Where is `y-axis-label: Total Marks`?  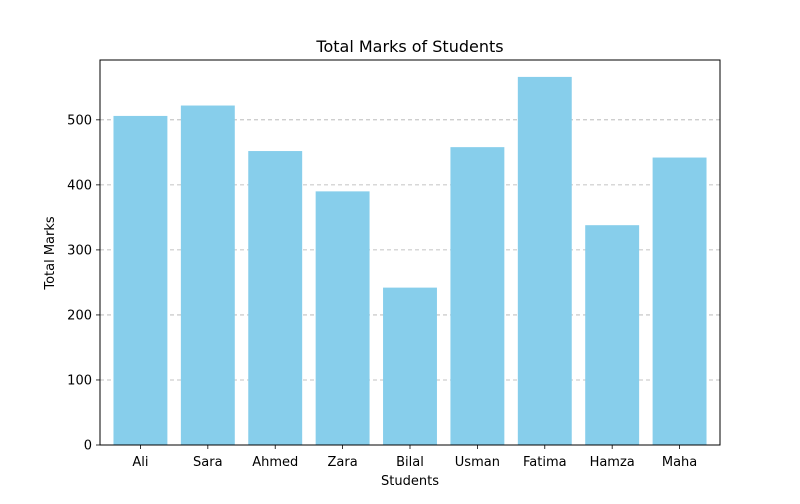 y-axis-label: Total Marks is located at coordinates (50, 253).